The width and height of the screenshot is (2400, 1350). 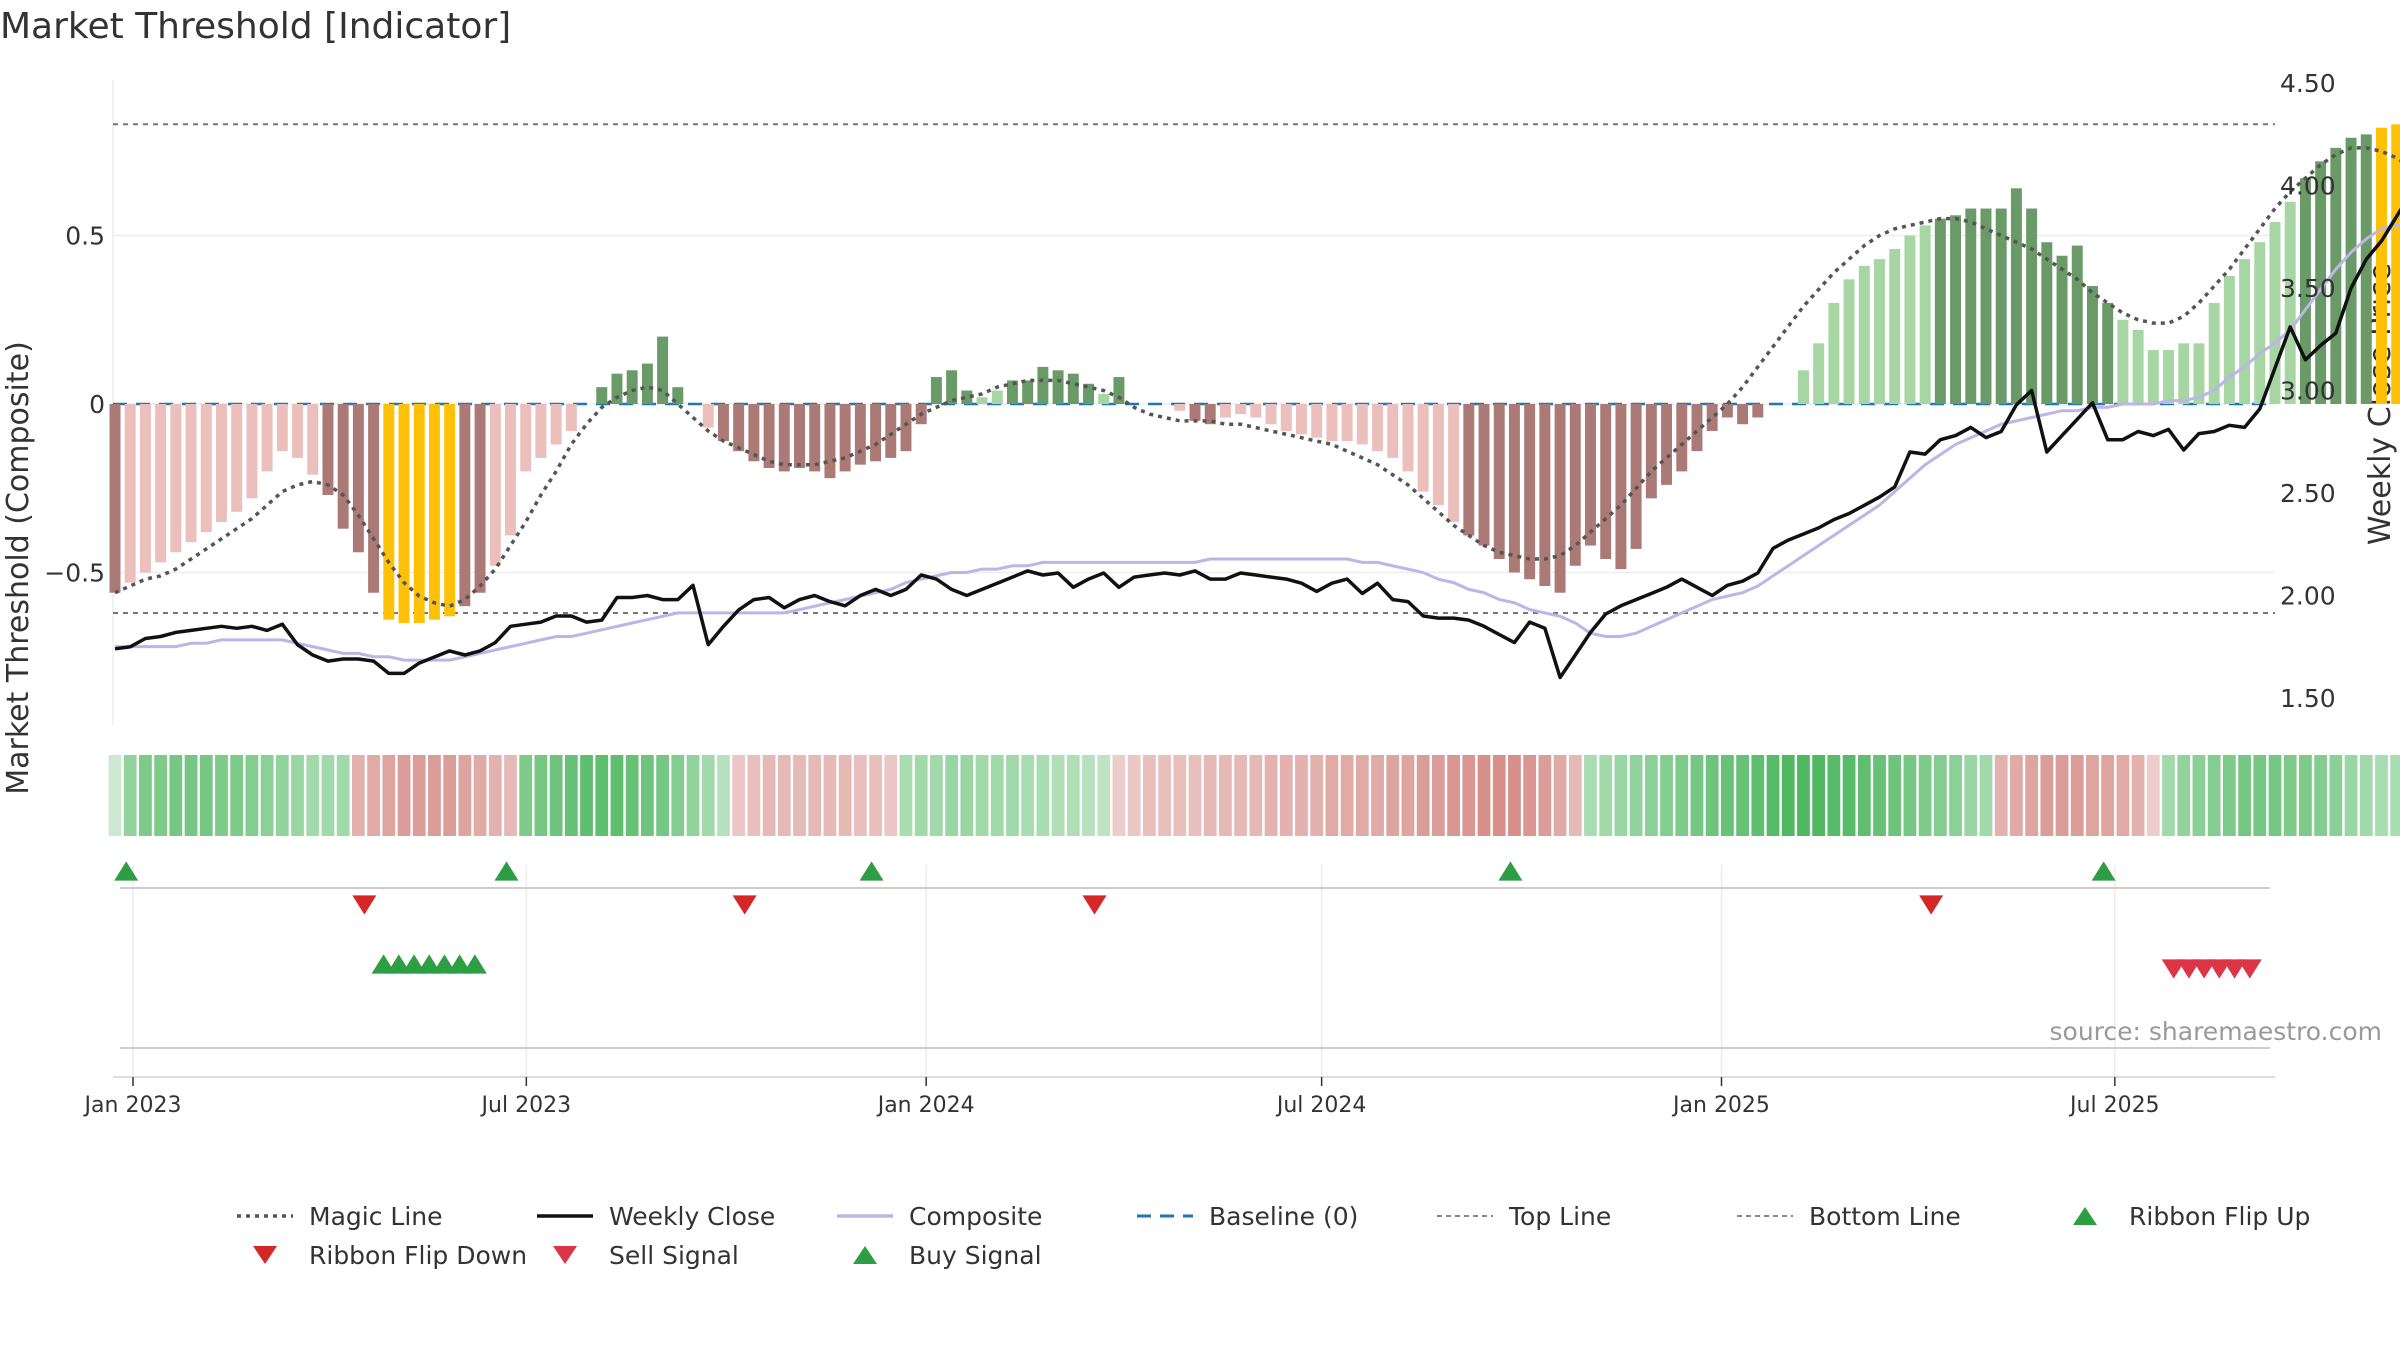 What do you see at coordinates (2234, 969) in the screenshot?
I see `sell-signal-marker` at bounding box center [2234, 969].